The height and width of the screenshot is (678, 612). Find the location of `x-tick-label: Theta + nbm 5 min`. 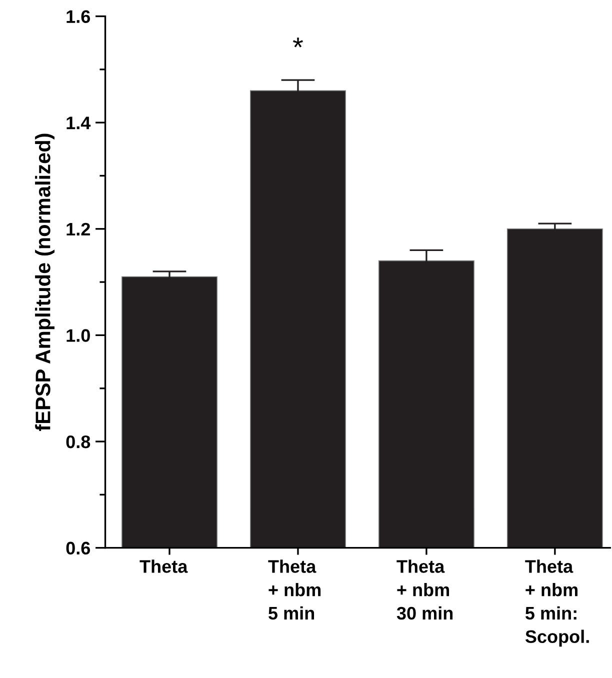

x-tick-label: Theta + nbm 5 min is located at coordinates (294, 590).